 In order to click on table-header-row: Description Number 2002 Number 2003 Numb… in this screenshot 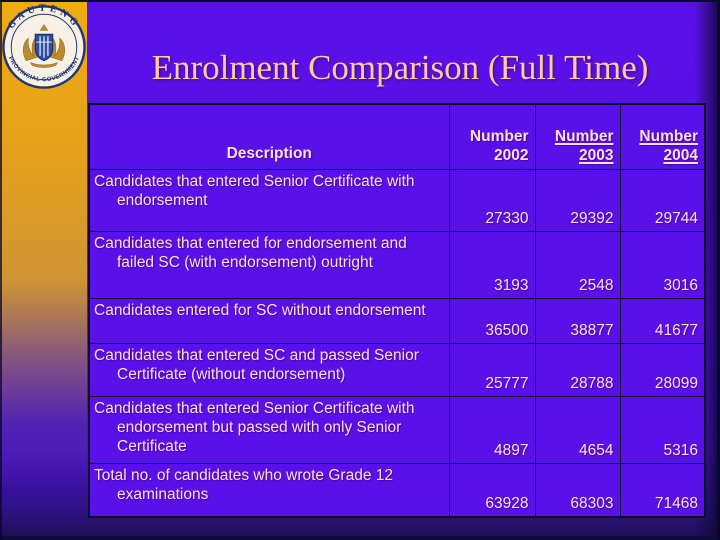, I will do `click(397, 136)`.